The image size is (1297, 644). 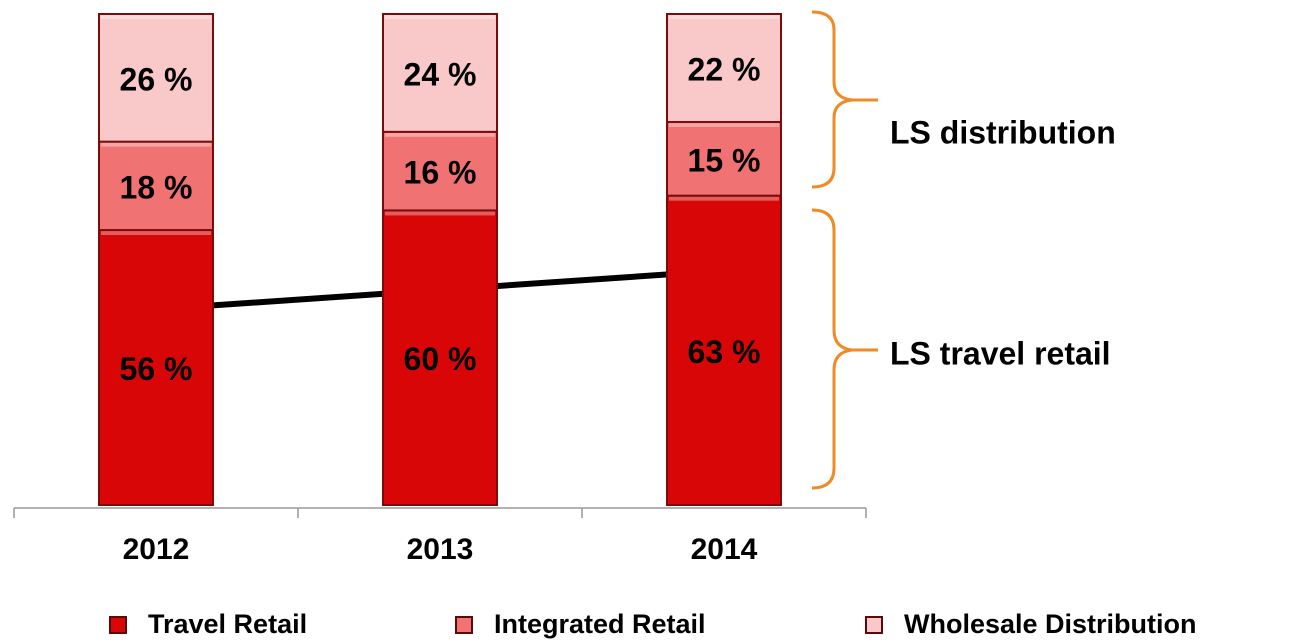 I want to click on data-label: 60 %, so click(x=440, y=359).